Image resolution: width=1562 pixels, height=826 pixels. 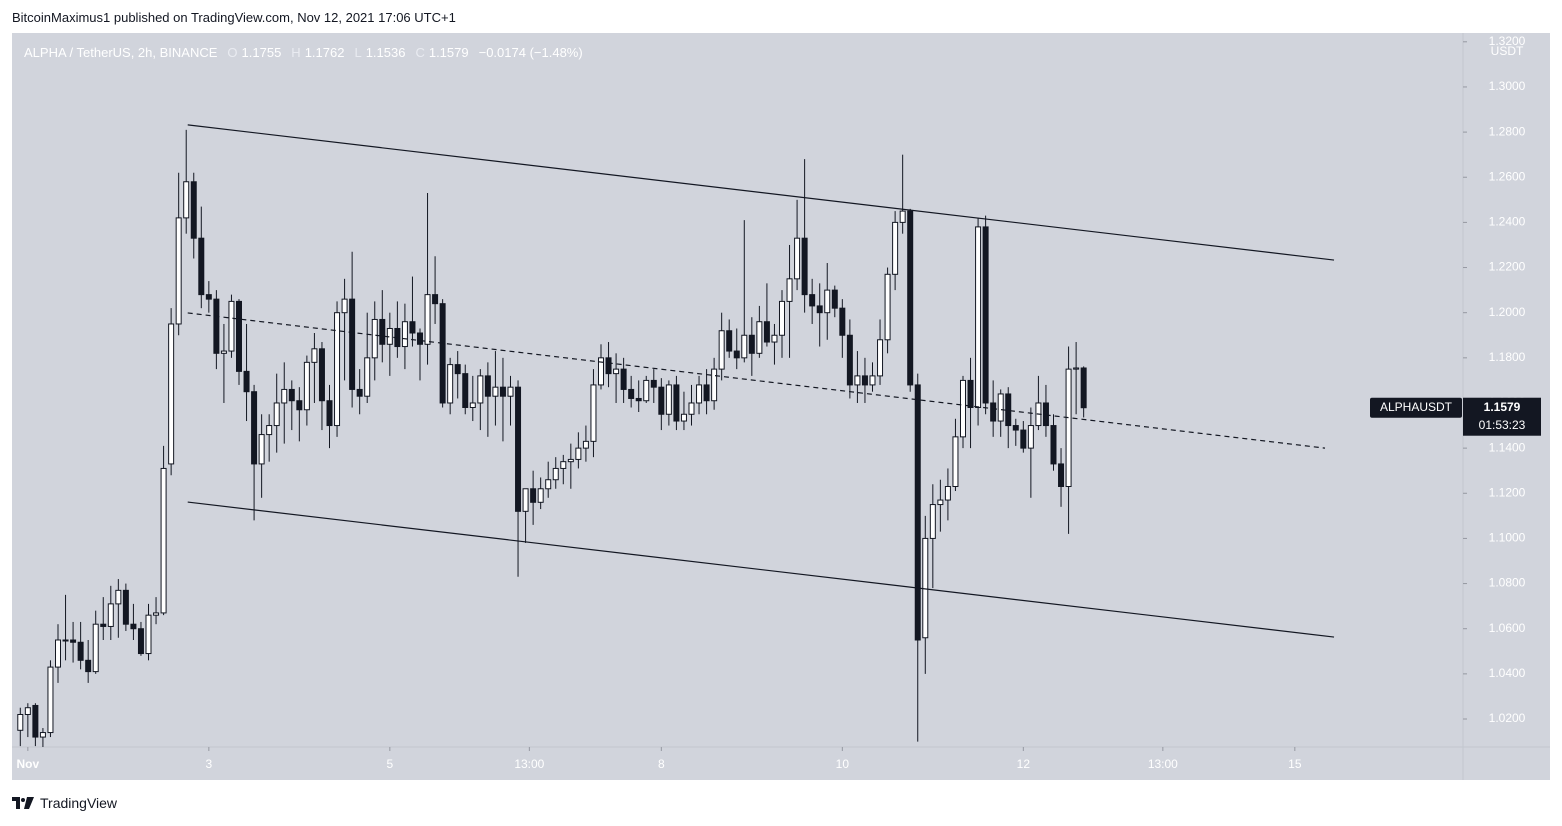 What do you see at coordinates (121, 52) in the screenshot?
I see `symbol-title: ALPHA / TetherUS, 2h, BINANCE` at bounding box center [121, 52].